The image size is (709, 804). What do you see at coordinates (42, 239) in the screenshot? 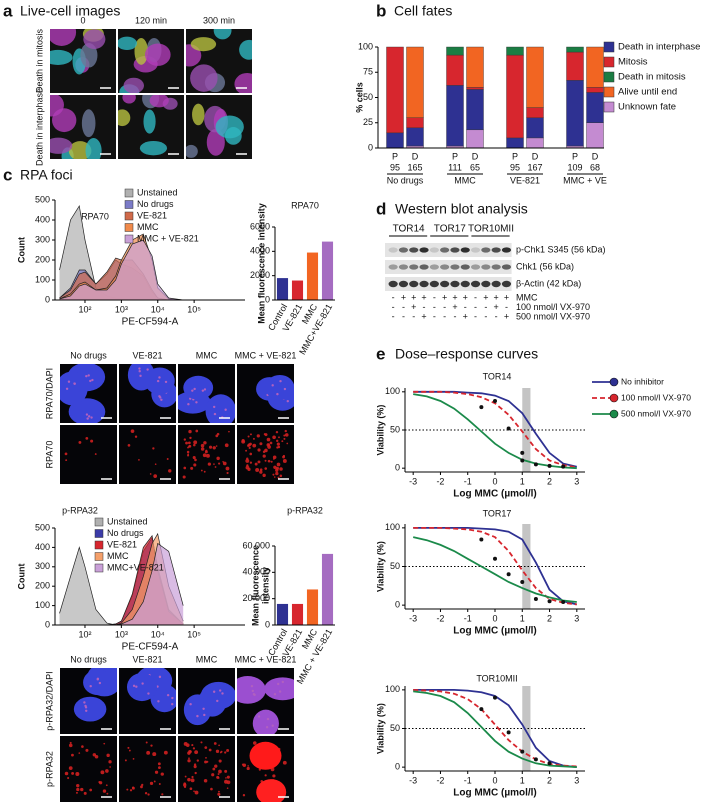
I see `y-tick-label: 300` at bounding box center [42, 239].